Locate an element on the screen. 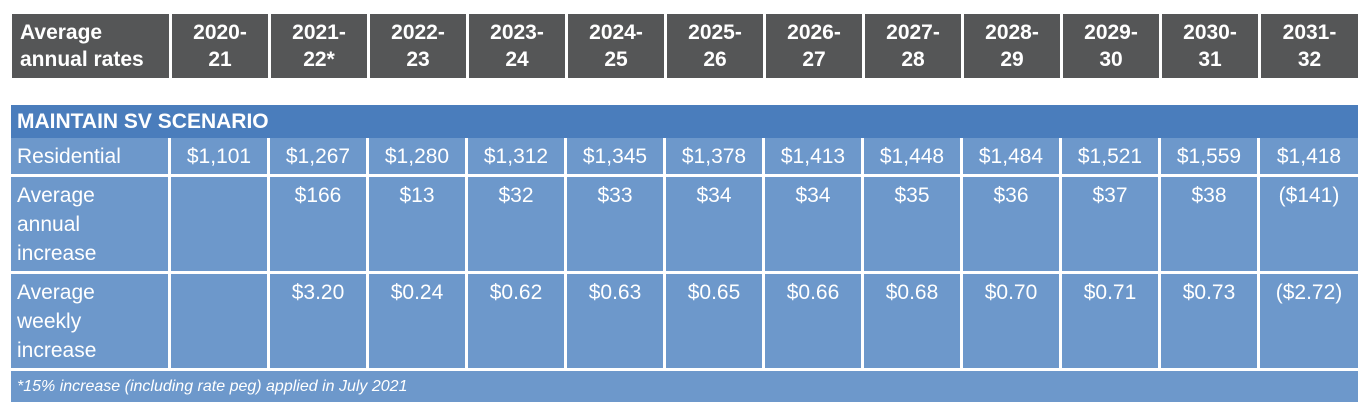 This screenshot has width=1372, height=412. year-header-line1: 2022- is located at coordinates (418, 32).